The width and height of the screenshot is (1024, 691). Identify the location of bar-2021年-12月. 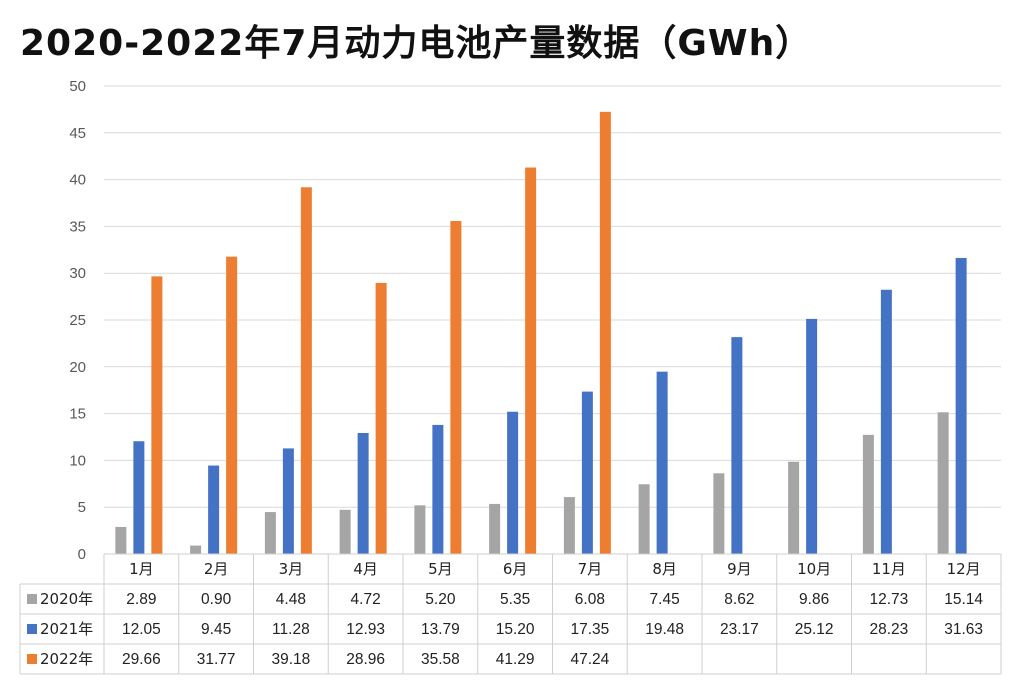
(961, 405).